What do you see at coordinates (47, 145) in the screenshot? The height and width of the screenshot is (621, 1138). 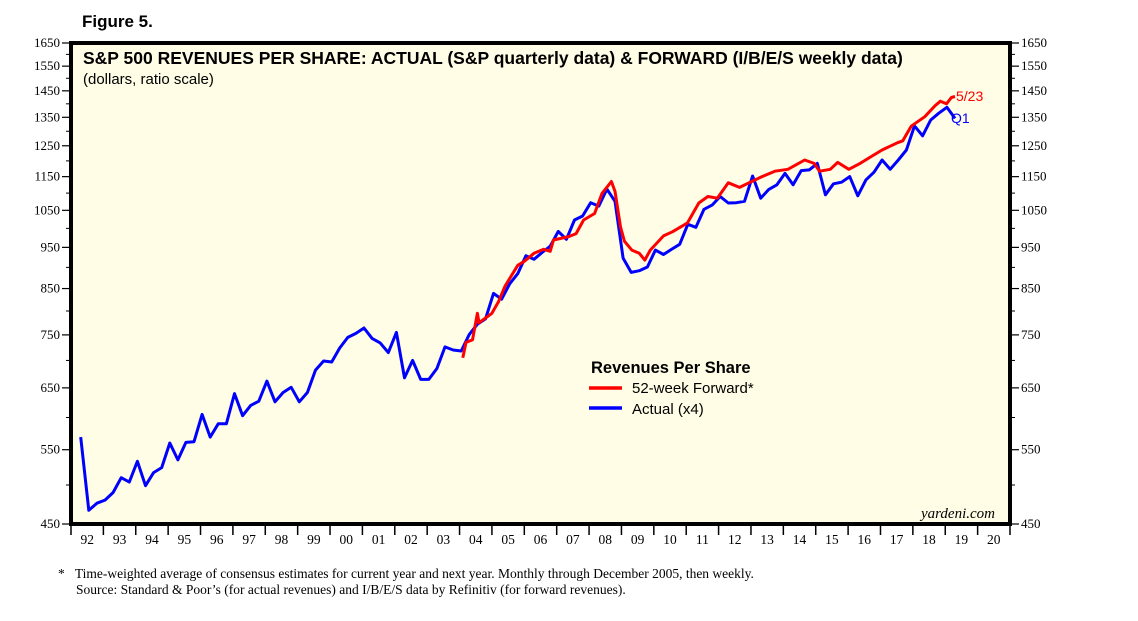 I see `y-tick-label-left: 1250` at bounding box center [47, 145].